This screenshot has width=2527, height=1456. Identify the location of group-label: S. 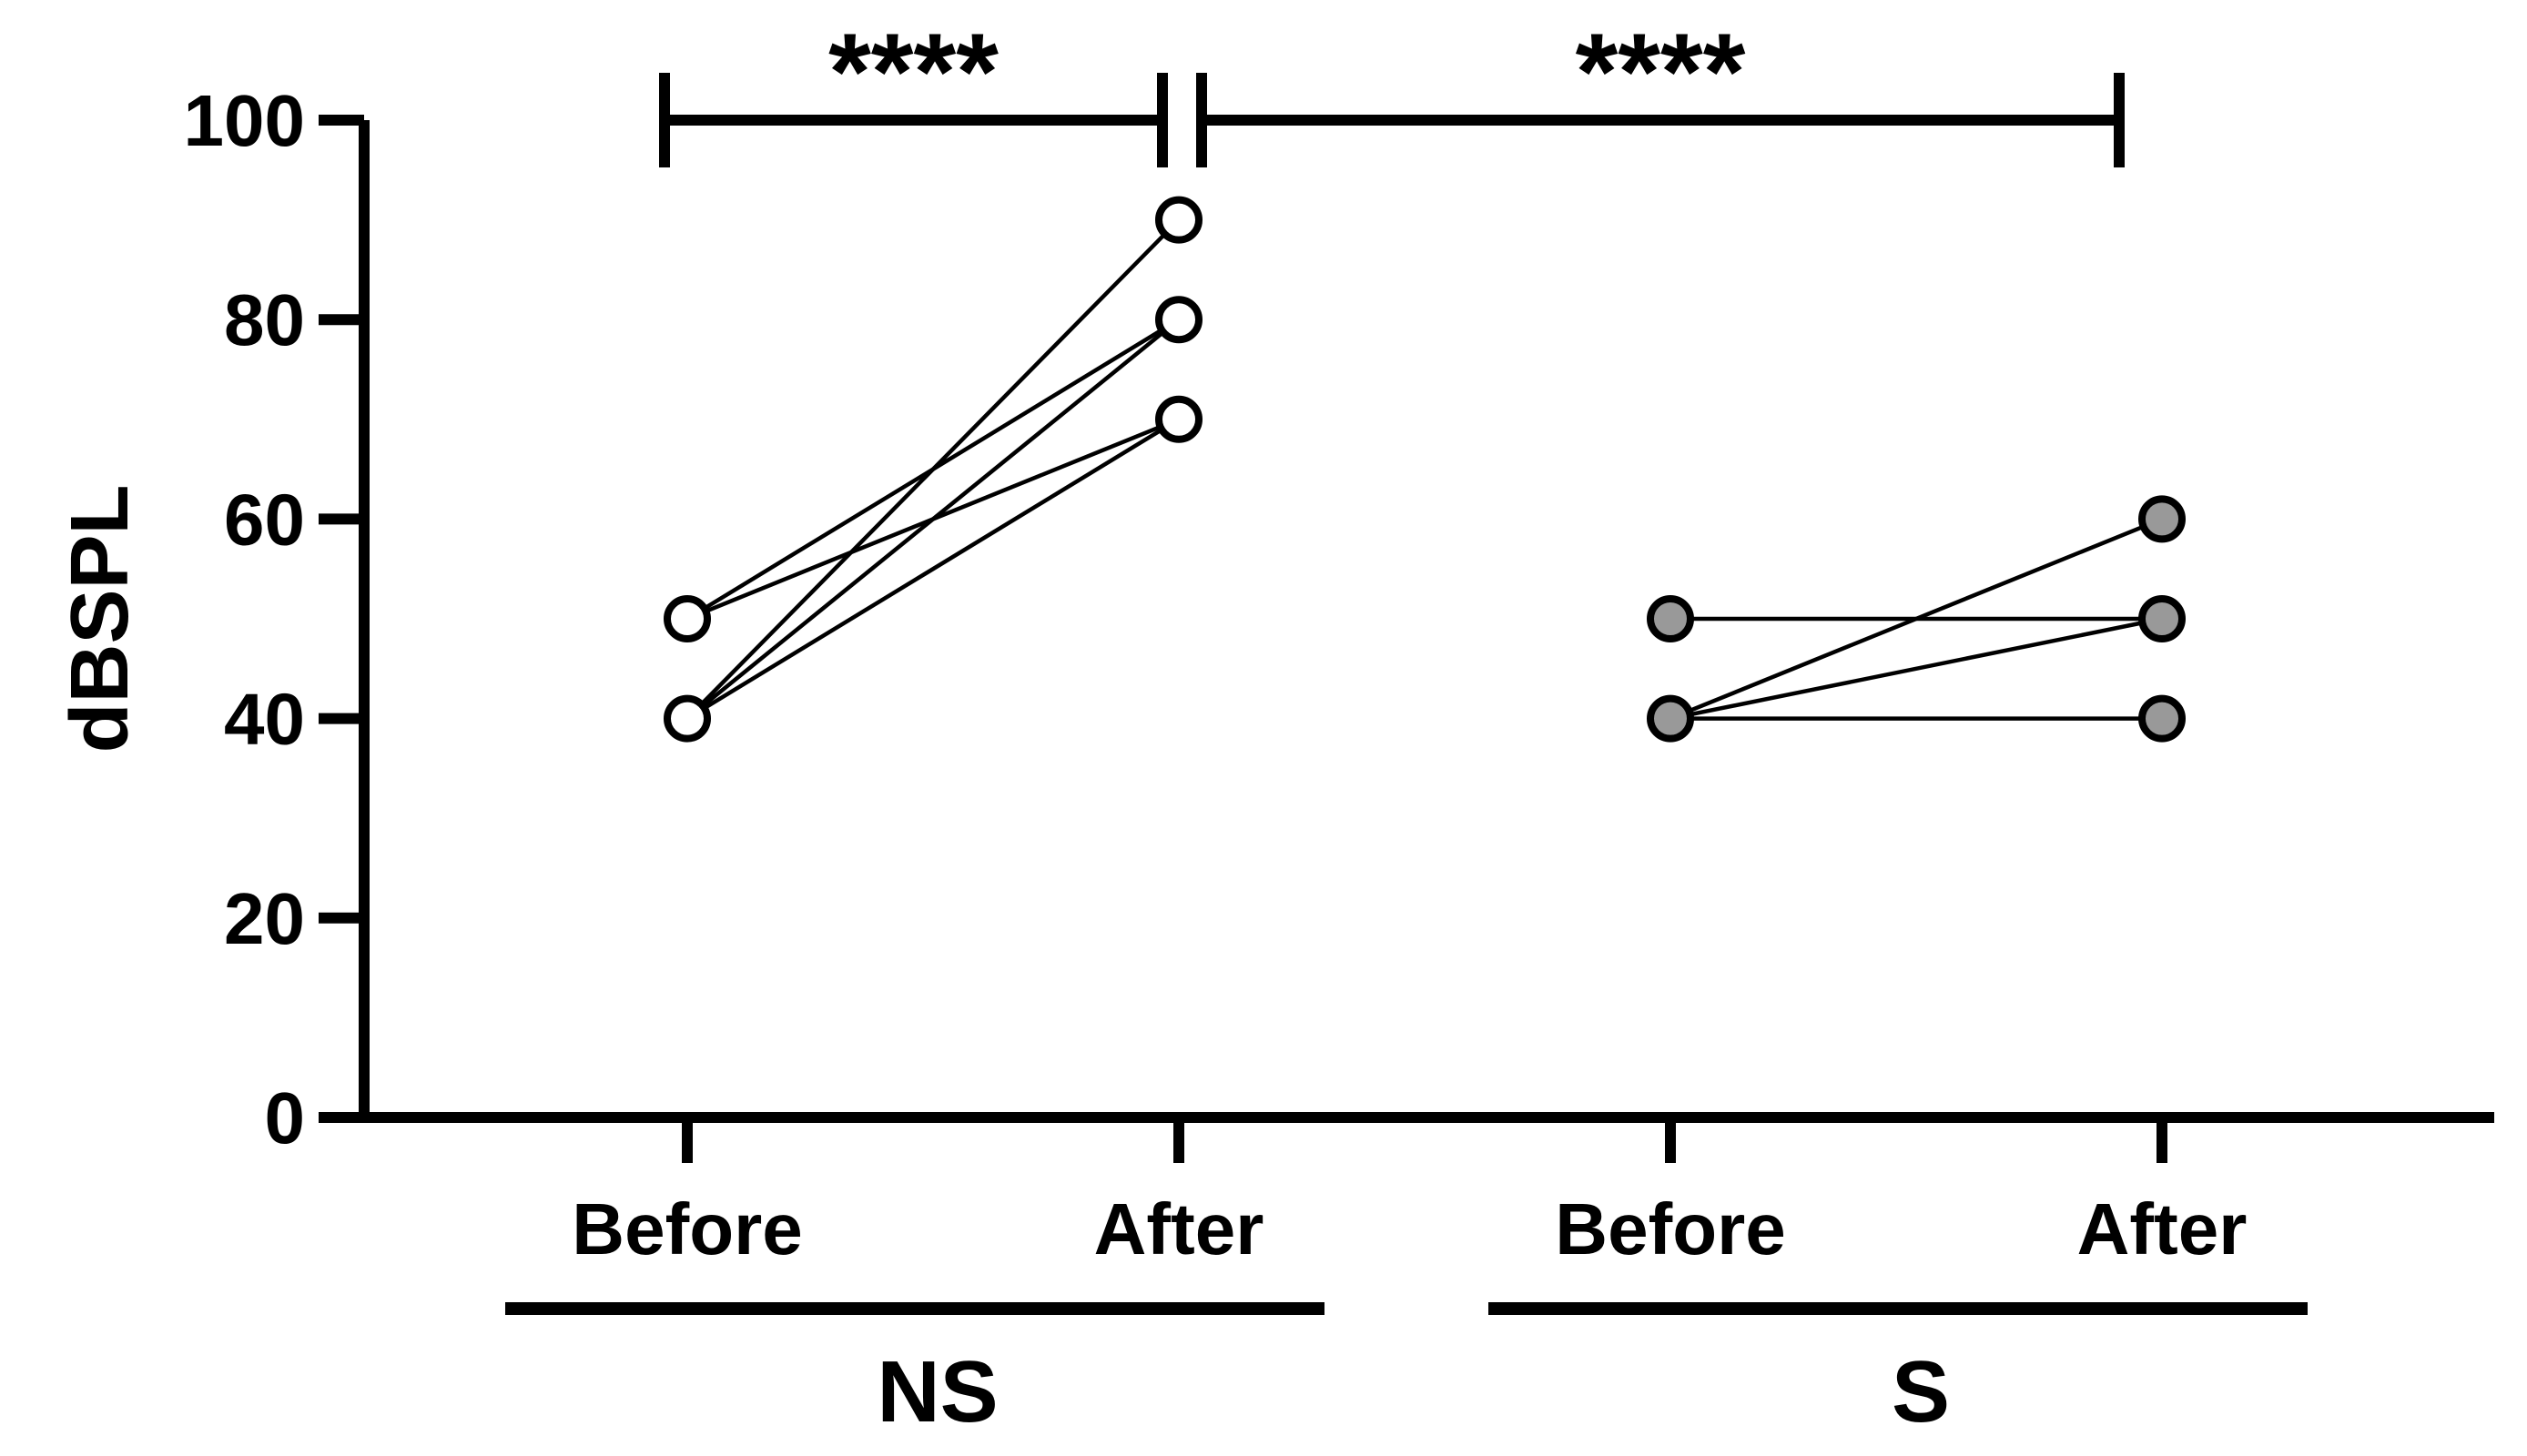
(1921, 1392).